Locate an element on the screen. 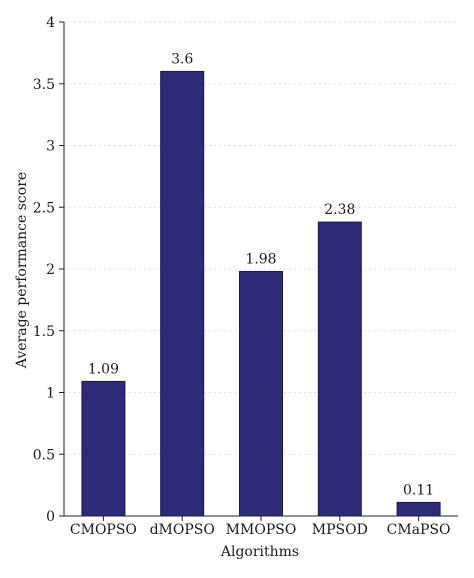 This screenshot has height=578, width=474. y-tick-label: 1 is located at coordinates (50, 394).